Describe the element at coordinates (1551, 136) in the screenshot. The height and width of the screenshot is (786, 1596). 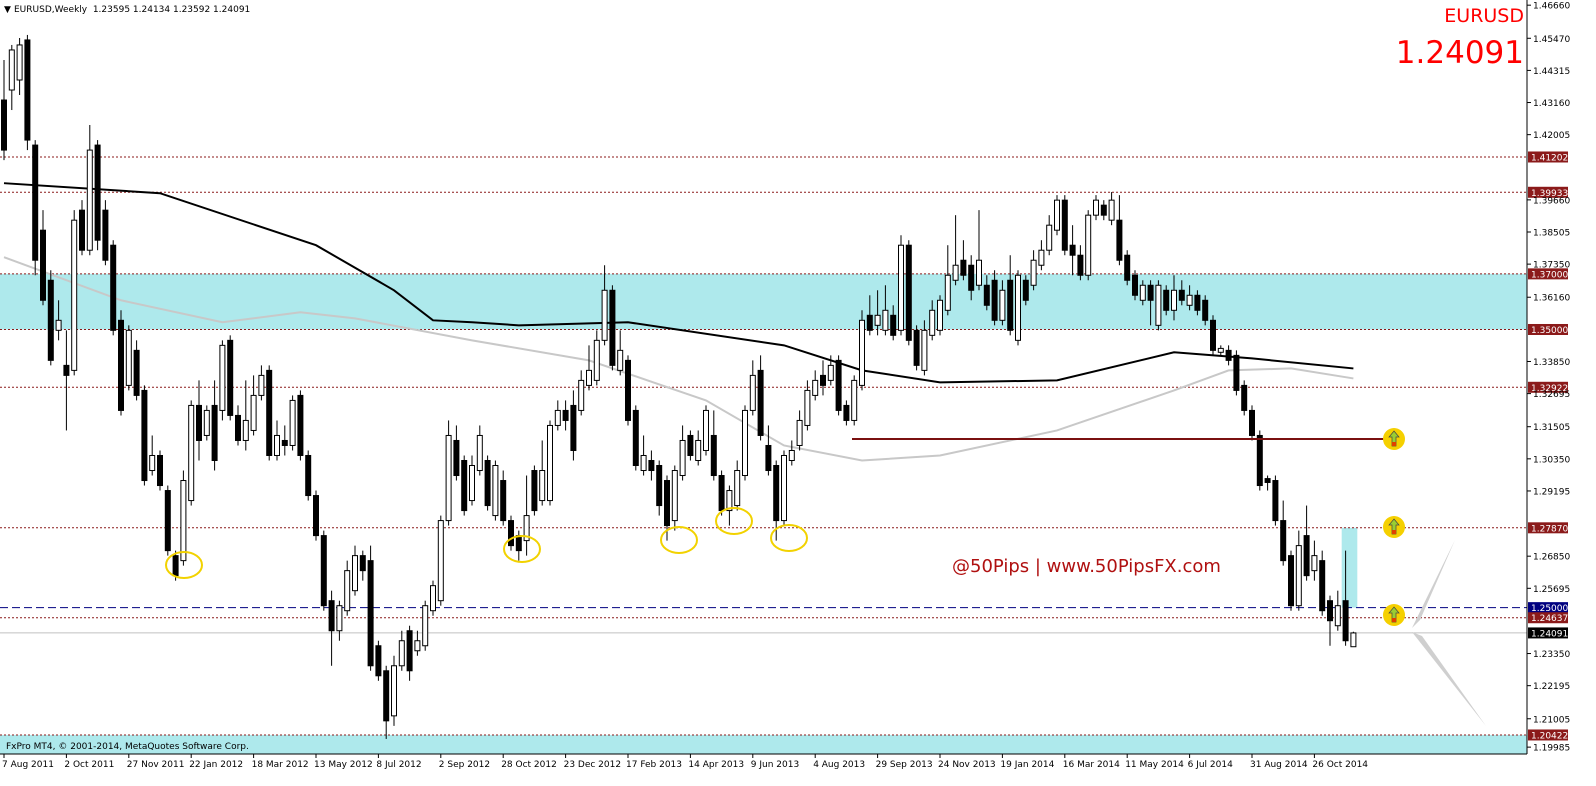
I see `y-tick-label: 1.42005` at that location.